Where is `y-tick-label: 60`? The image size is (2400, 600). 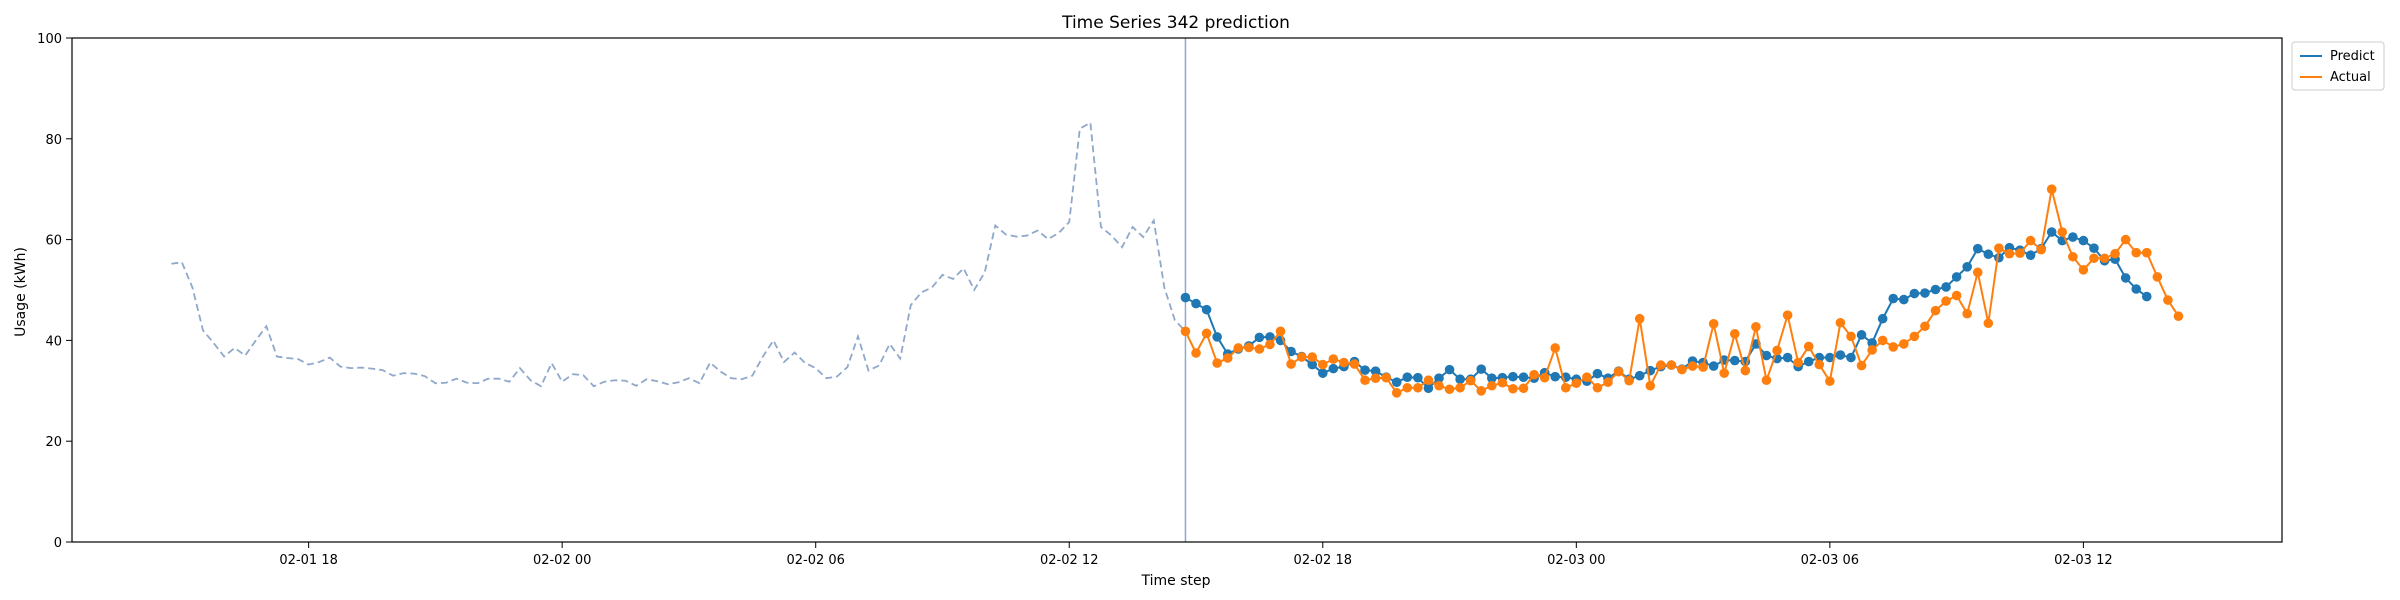 y-tick-label: 60 is located at coordinates (53, 241).